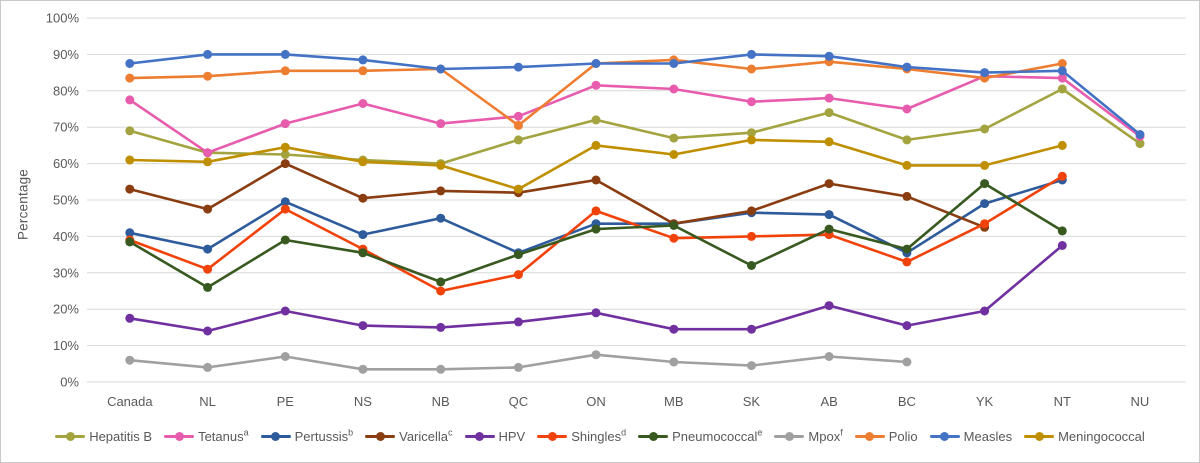 The height and width of the screenshot is (463, 1200). What do you see at coordinates (208, 367) in the screenshot?
I see `point-mpox-nl` at bounding box center [208, 367].